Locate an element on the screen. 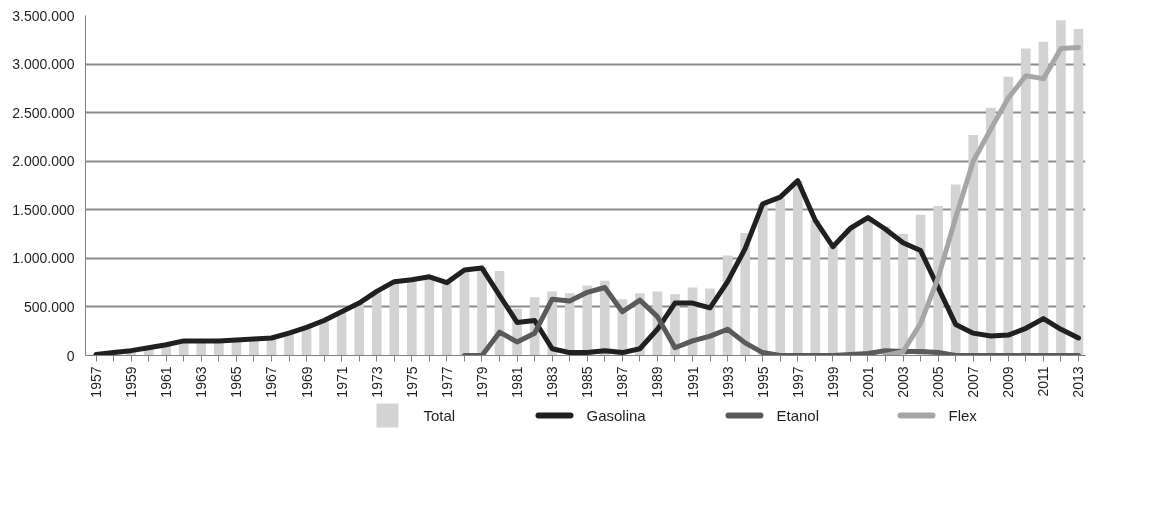 This screenshot has width=1153, height=524. x-tick-label: 1987 is located at coordinates (622, 382).